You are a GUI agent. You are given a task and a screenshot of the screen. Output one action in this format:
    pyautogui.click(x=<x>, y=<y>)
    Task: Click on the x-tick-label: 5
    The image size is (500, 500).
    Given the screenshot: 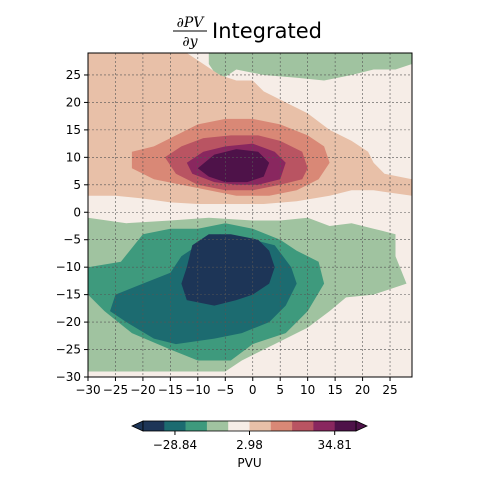 What is the action you would take?
    pyautogui.click(x=280, y=390)
    